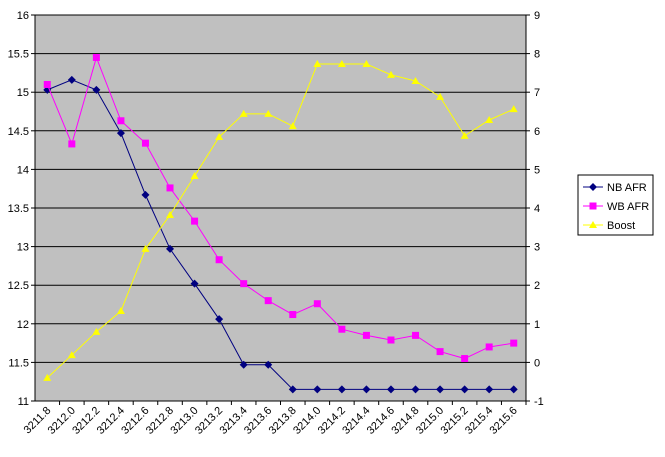 This screenshot has height=457, width=665. I want to click on y2-tick-label: -1, so click(539, 402).